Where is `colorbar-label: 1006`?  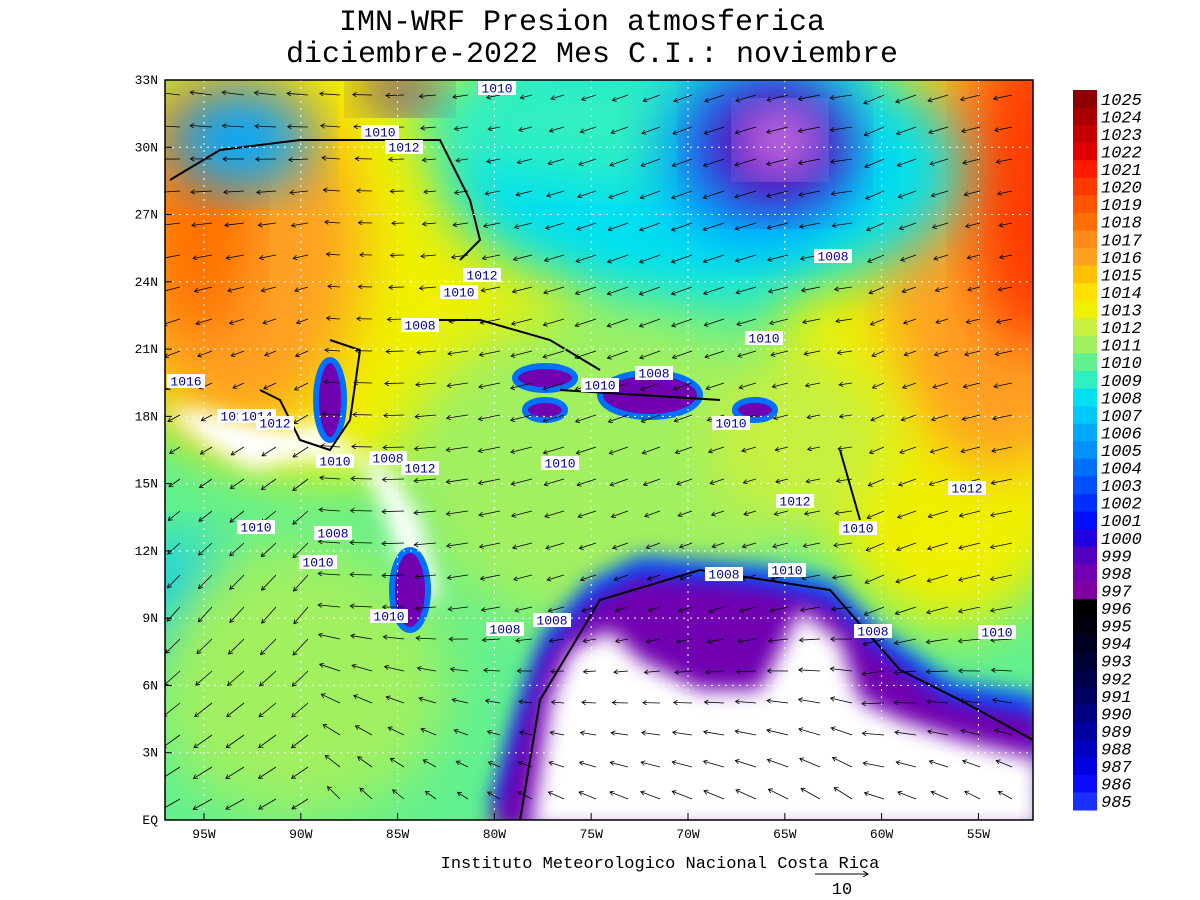 colorbar-label: 1006 is located at coordinates (1121, 434).